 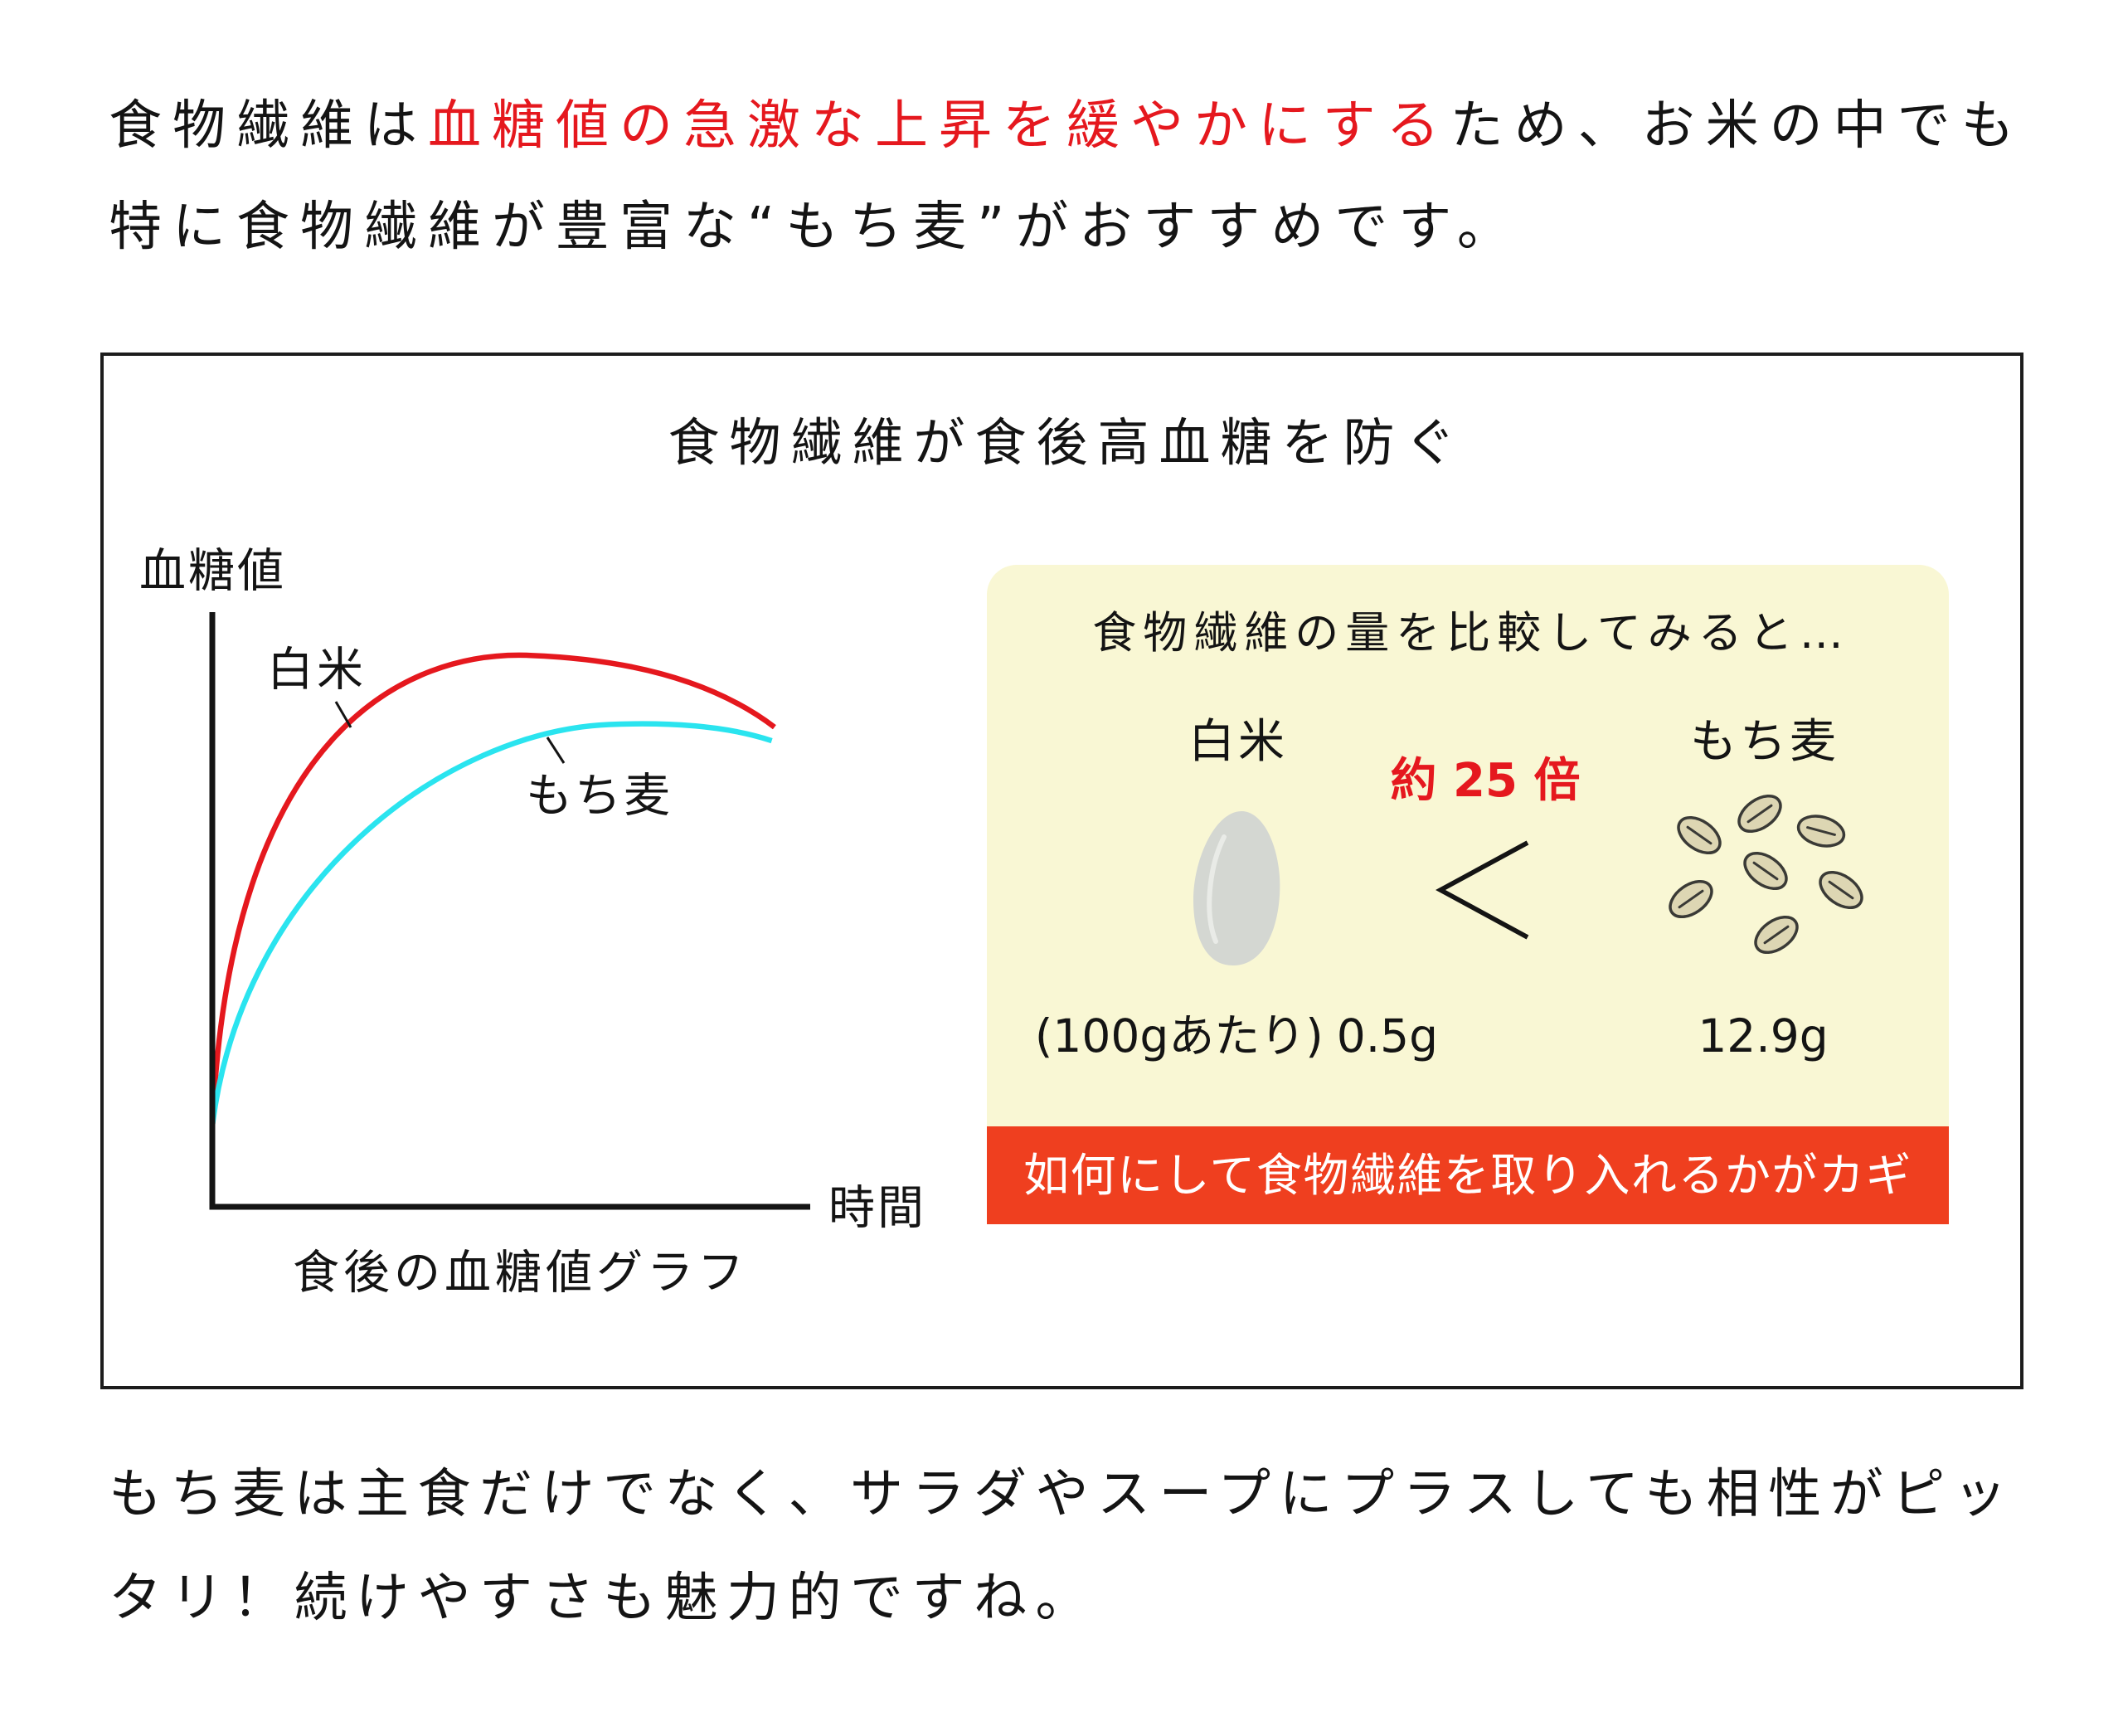 What do you see at coordinates (1062, 1494) in the screenshot?
I see `outro-line-1: もち麦は主食だけでなく、サラダやスープにプラスしても相性がピッ` at bounding box center [1062, 1494].